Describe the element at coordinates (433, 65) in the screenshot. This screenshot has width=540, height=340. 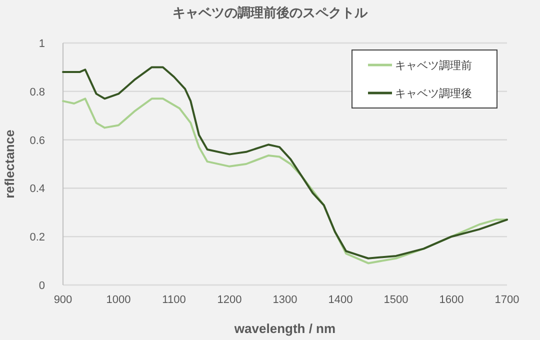
I see `legend-label: キャベツ調理前` at that location.